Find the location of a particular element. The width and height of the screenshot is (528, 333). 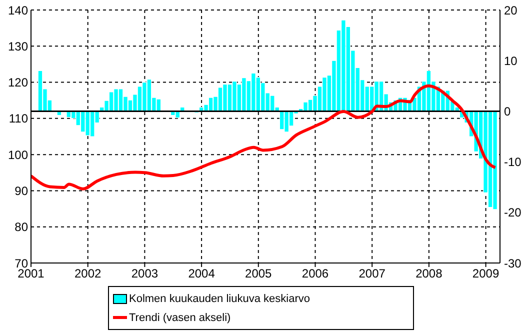

legend-label: Kolmen kuukauden liukuva keskiarvo is located at coordinates (219, 298).